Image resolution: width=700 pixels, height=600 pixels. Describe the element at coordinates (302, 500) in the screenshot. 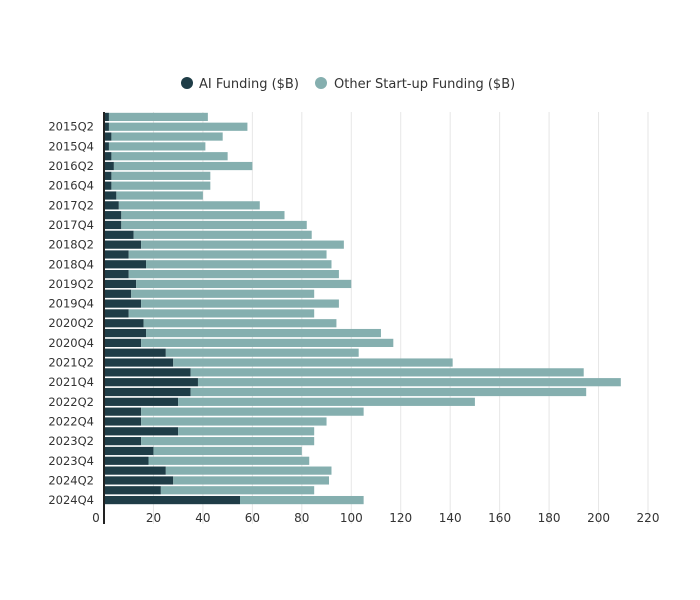

I see `bar-other-2024Q4` at that location.